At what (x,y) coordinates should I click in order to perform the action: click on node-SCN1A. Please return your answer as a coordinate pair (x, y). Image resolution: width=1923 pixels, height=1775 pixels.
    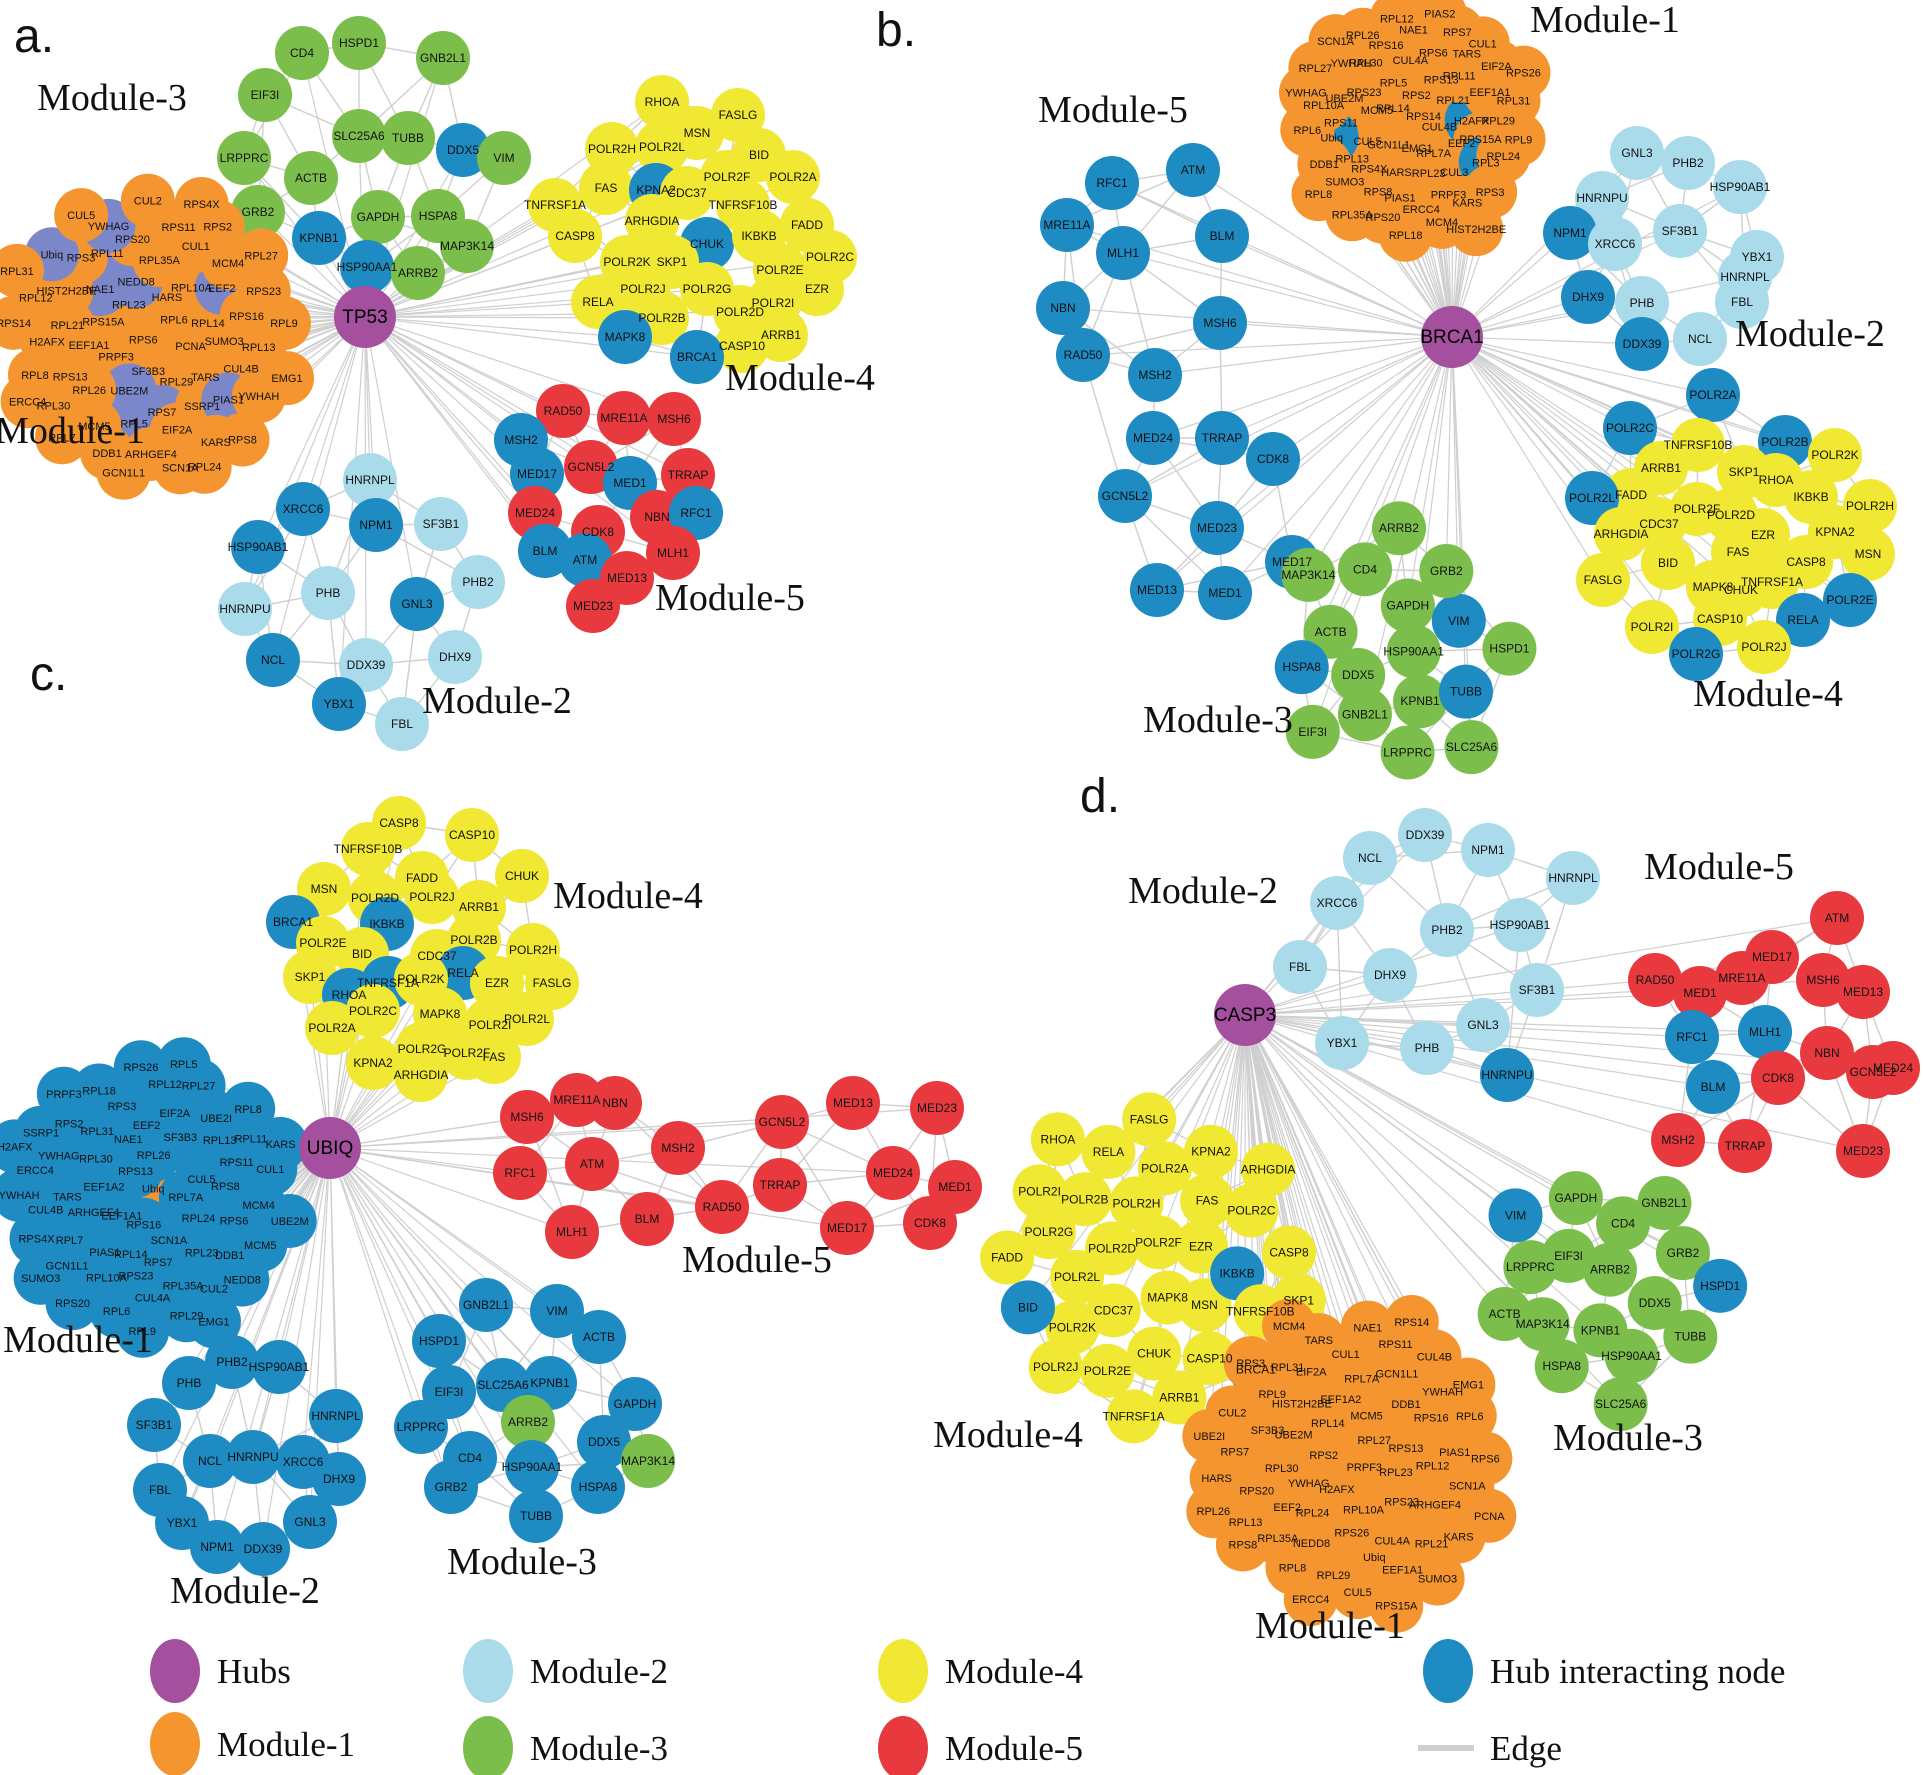
    Looking at the image, I should click on (1335, 41).